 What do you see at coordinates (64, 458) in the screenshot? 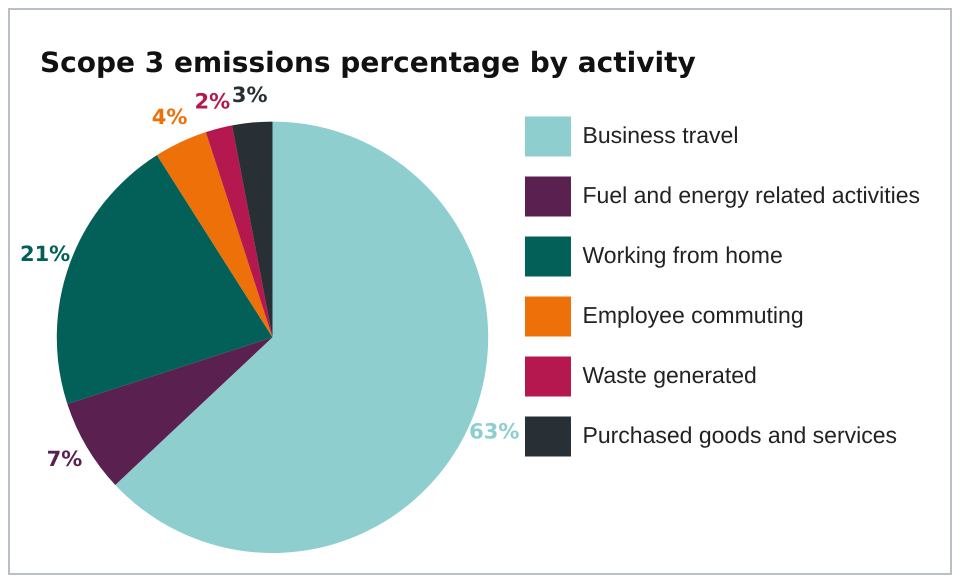
I see `data-label: 7%` at bounding box center [64, 458].